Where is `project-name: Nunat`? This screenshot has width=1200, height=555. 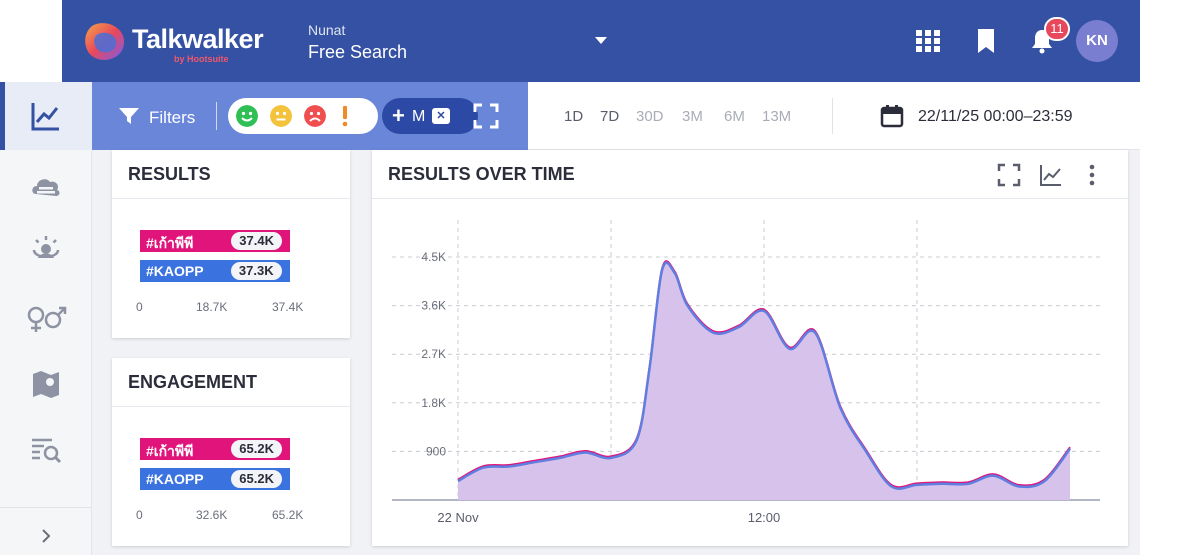
project-name: Nunat is located at coordinates (327, 30).